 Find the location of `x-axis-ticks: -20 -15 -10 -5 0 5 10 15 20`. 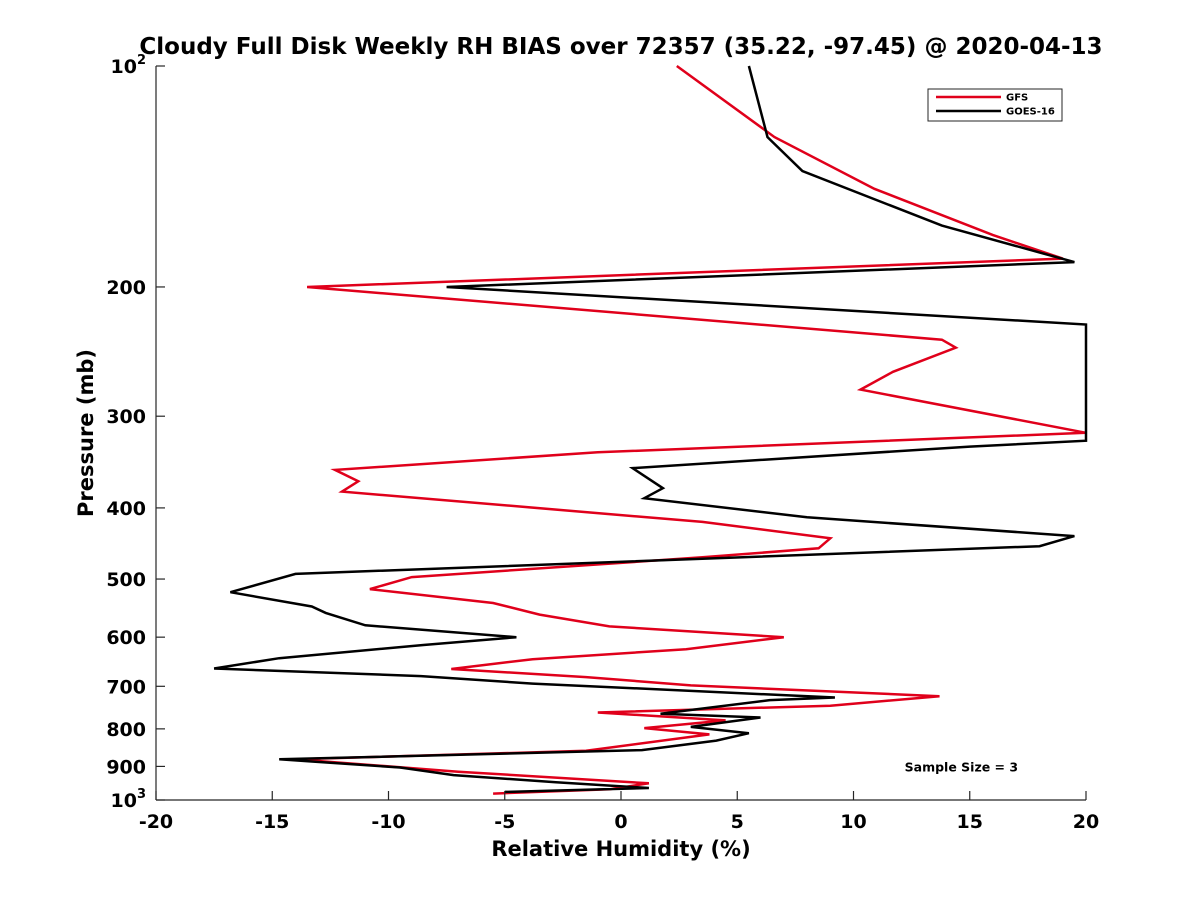

x-axis-ticks: -20 -15 -10 -5 0 5 10 15 20 is located at coordinates (619, 812).